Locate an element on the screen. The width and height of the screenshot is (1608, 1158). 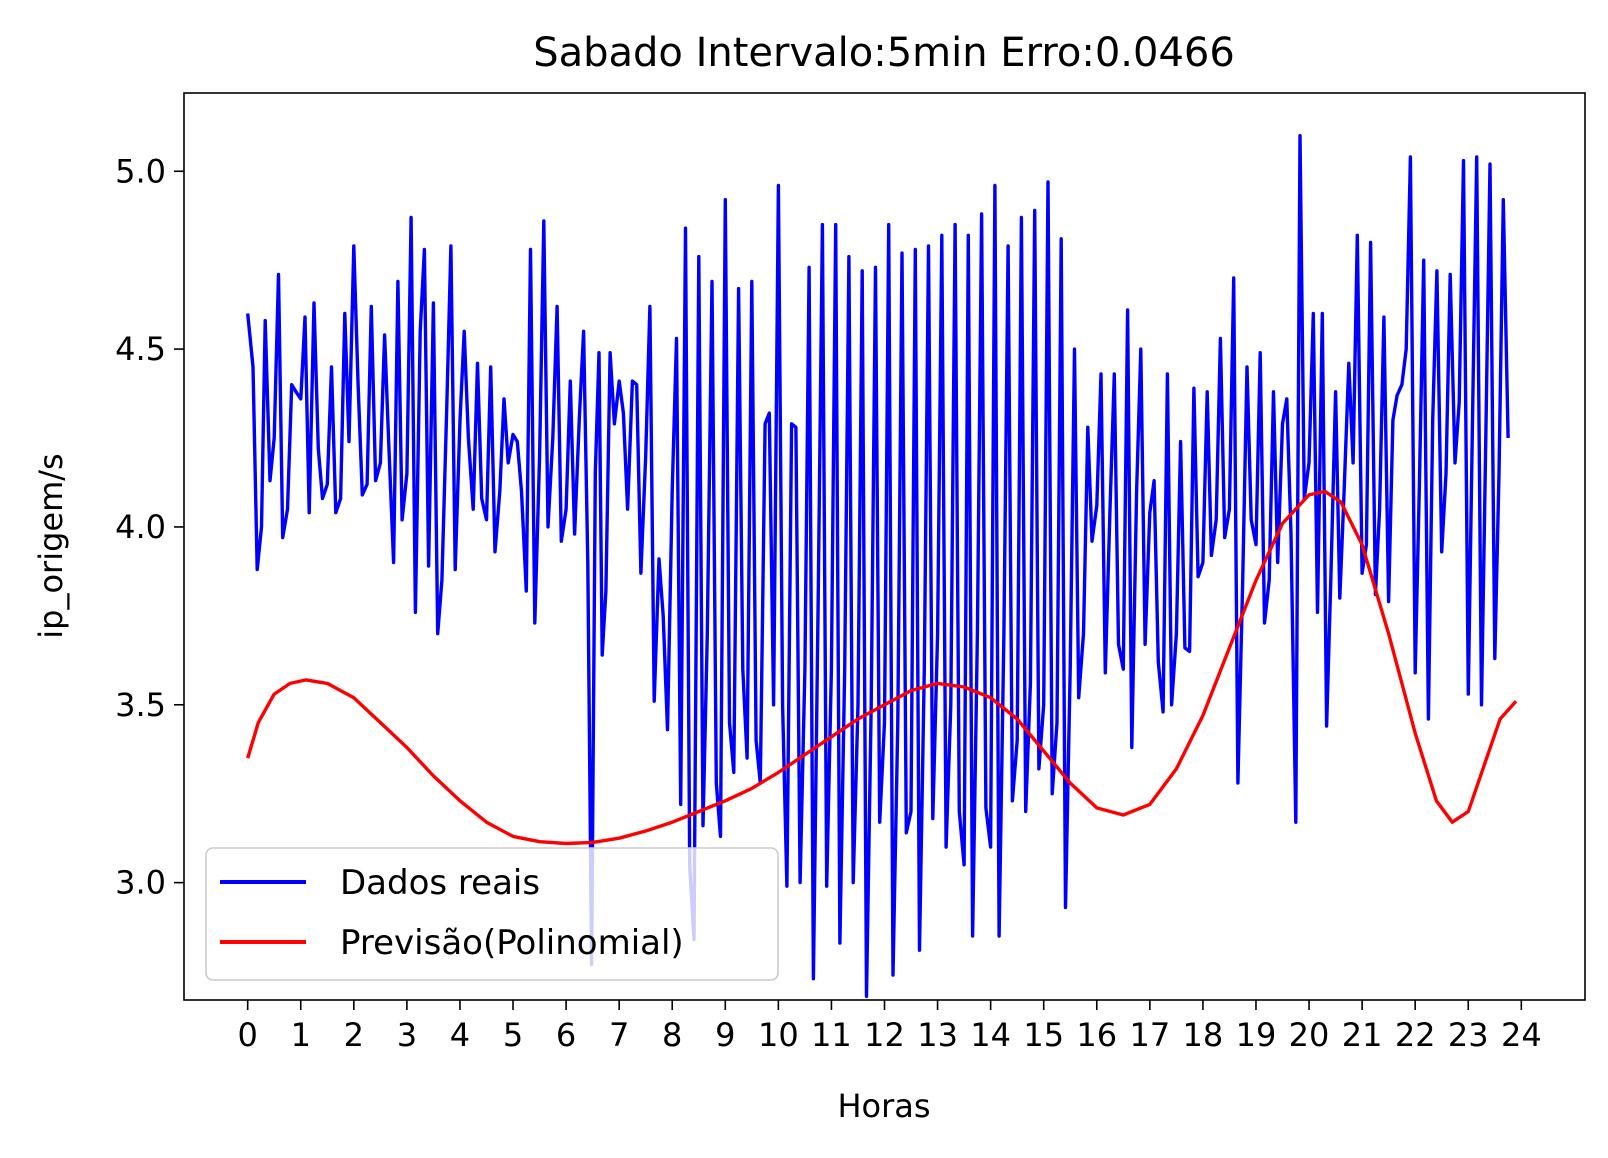
x-tick-label: 2 is located at coordinates (354, 1035).